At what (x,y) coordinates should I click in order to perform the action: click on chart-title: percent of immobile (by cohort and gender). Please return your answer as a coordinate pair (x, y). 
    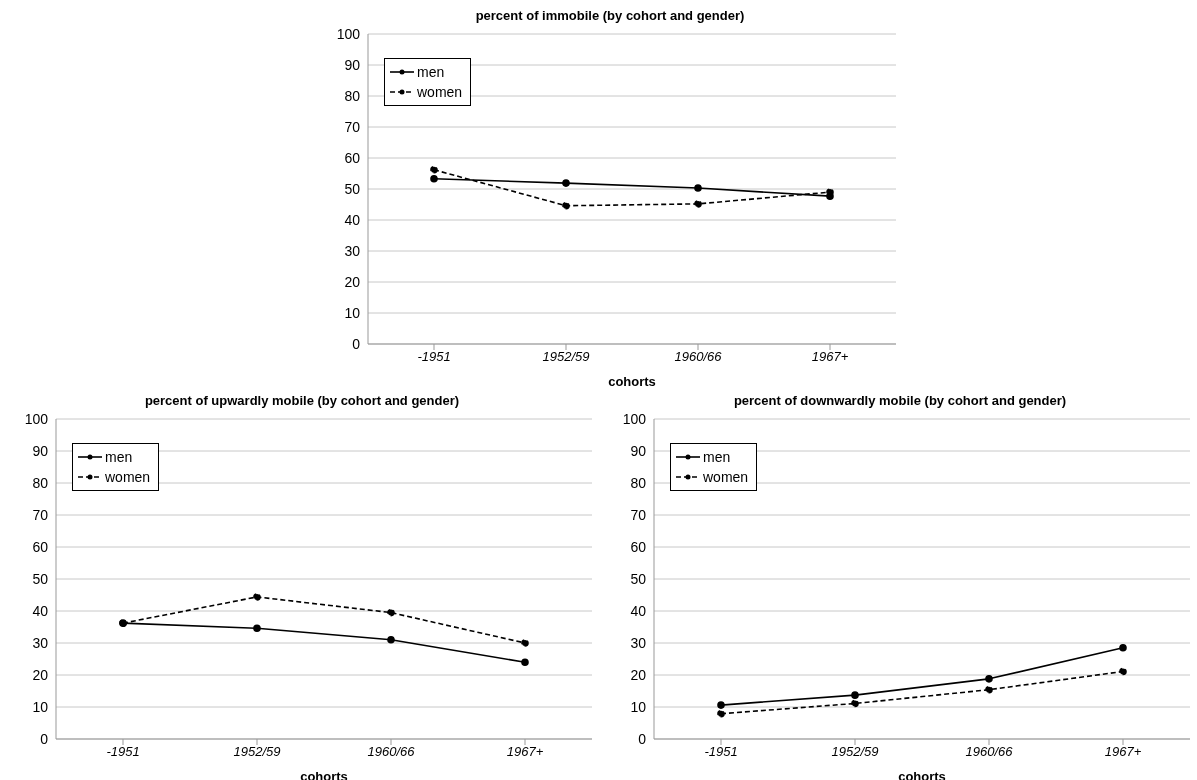
    Looking at the image, I should click on (610, 16).